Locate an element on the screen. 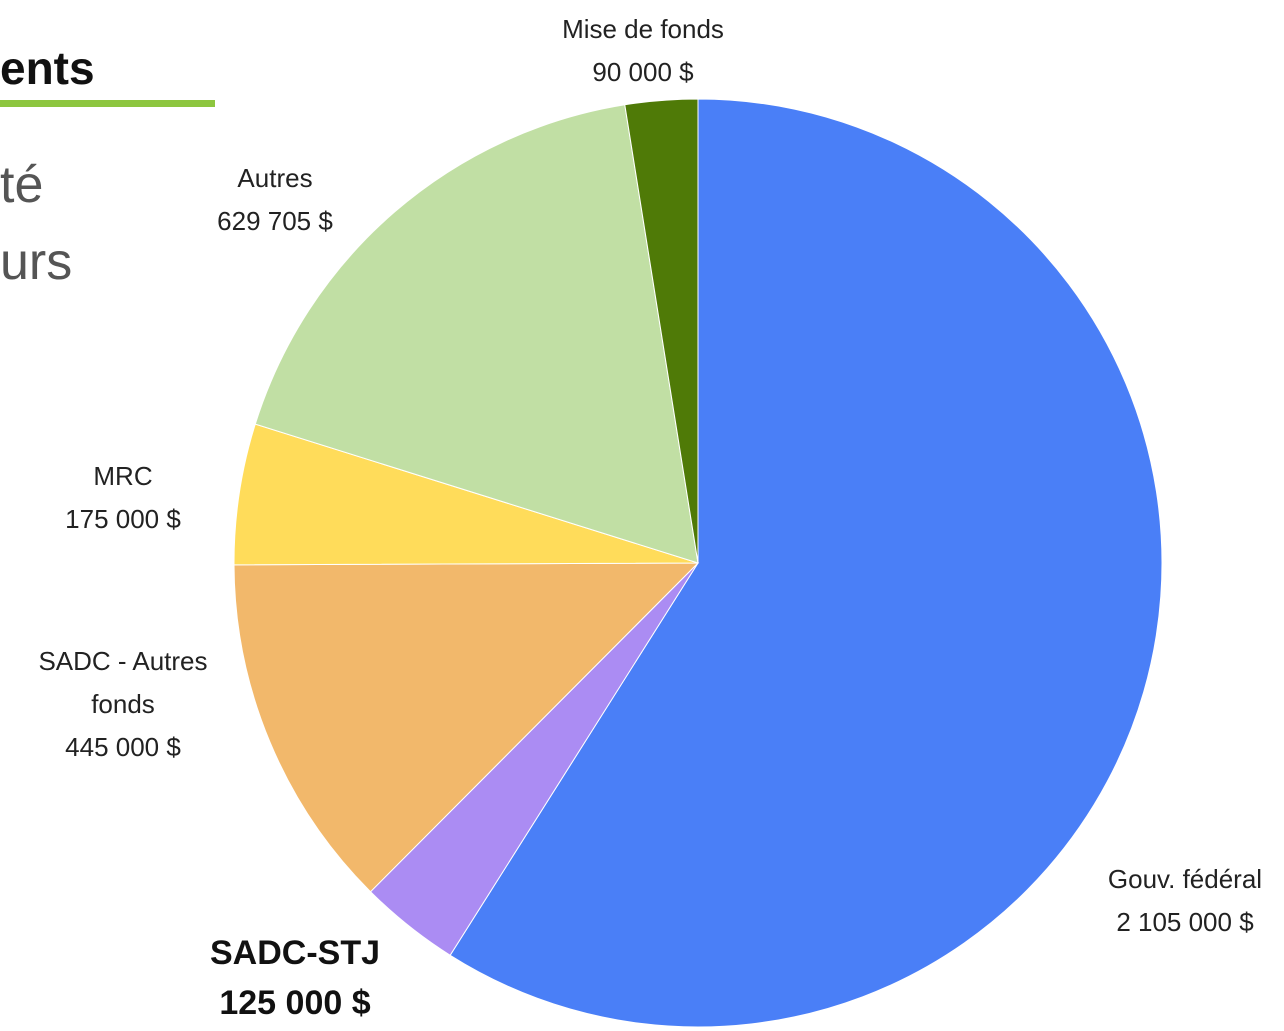 This screenshot has height=1031, width=1284. title-underline is located at coordinates (107, 103).